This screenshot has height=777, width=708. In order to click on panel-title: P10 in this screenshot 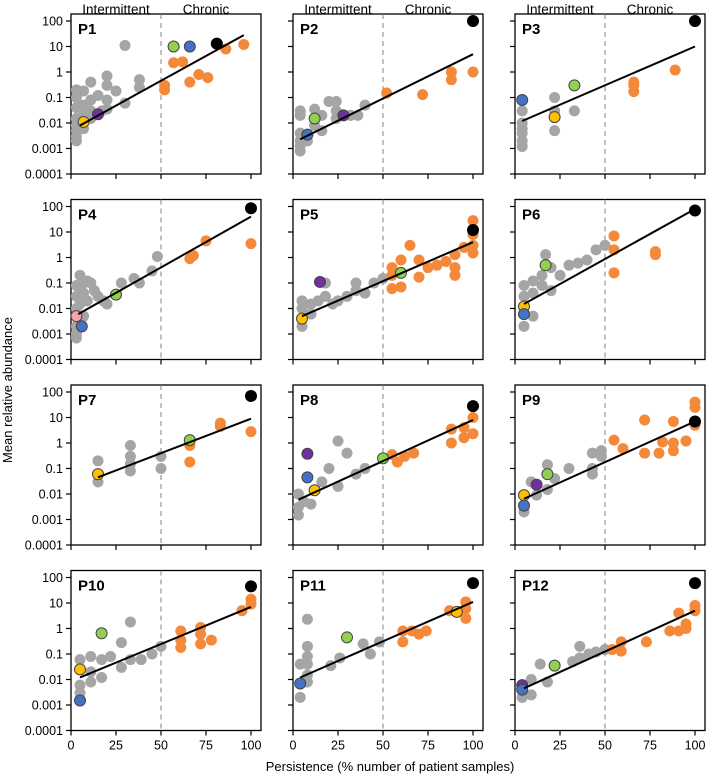, I will do `click(91, 586)`.